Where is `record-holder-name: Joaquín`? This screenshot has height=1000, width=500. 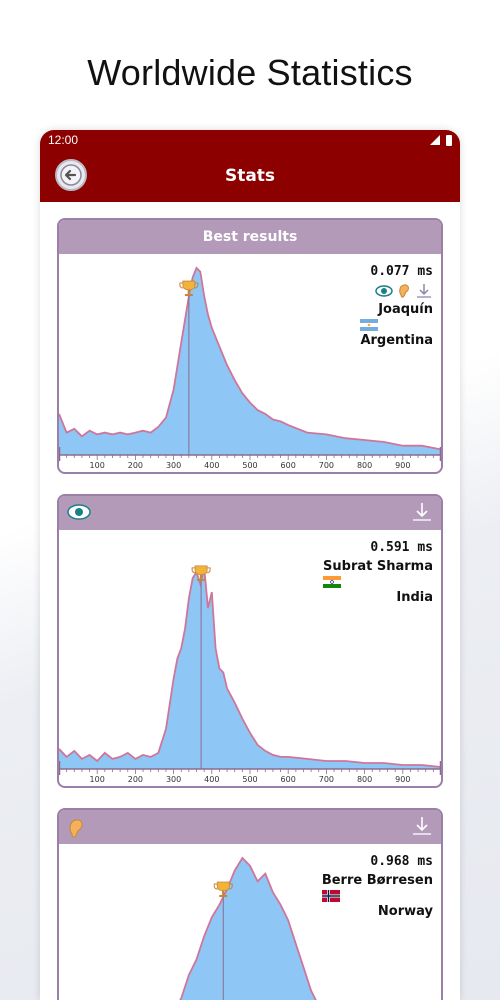
record-holder-name: Joaquín is located at coordinates (405, 309).